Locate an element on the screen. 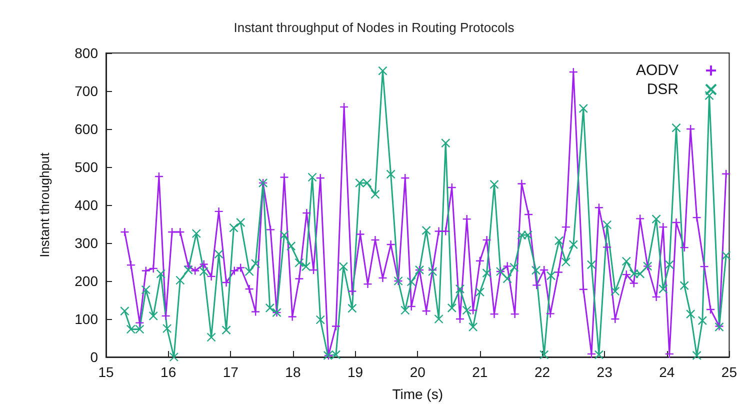 This screenshot has width=748, height=415. y-tick-label: 600 is located at coordinates (86, 129).